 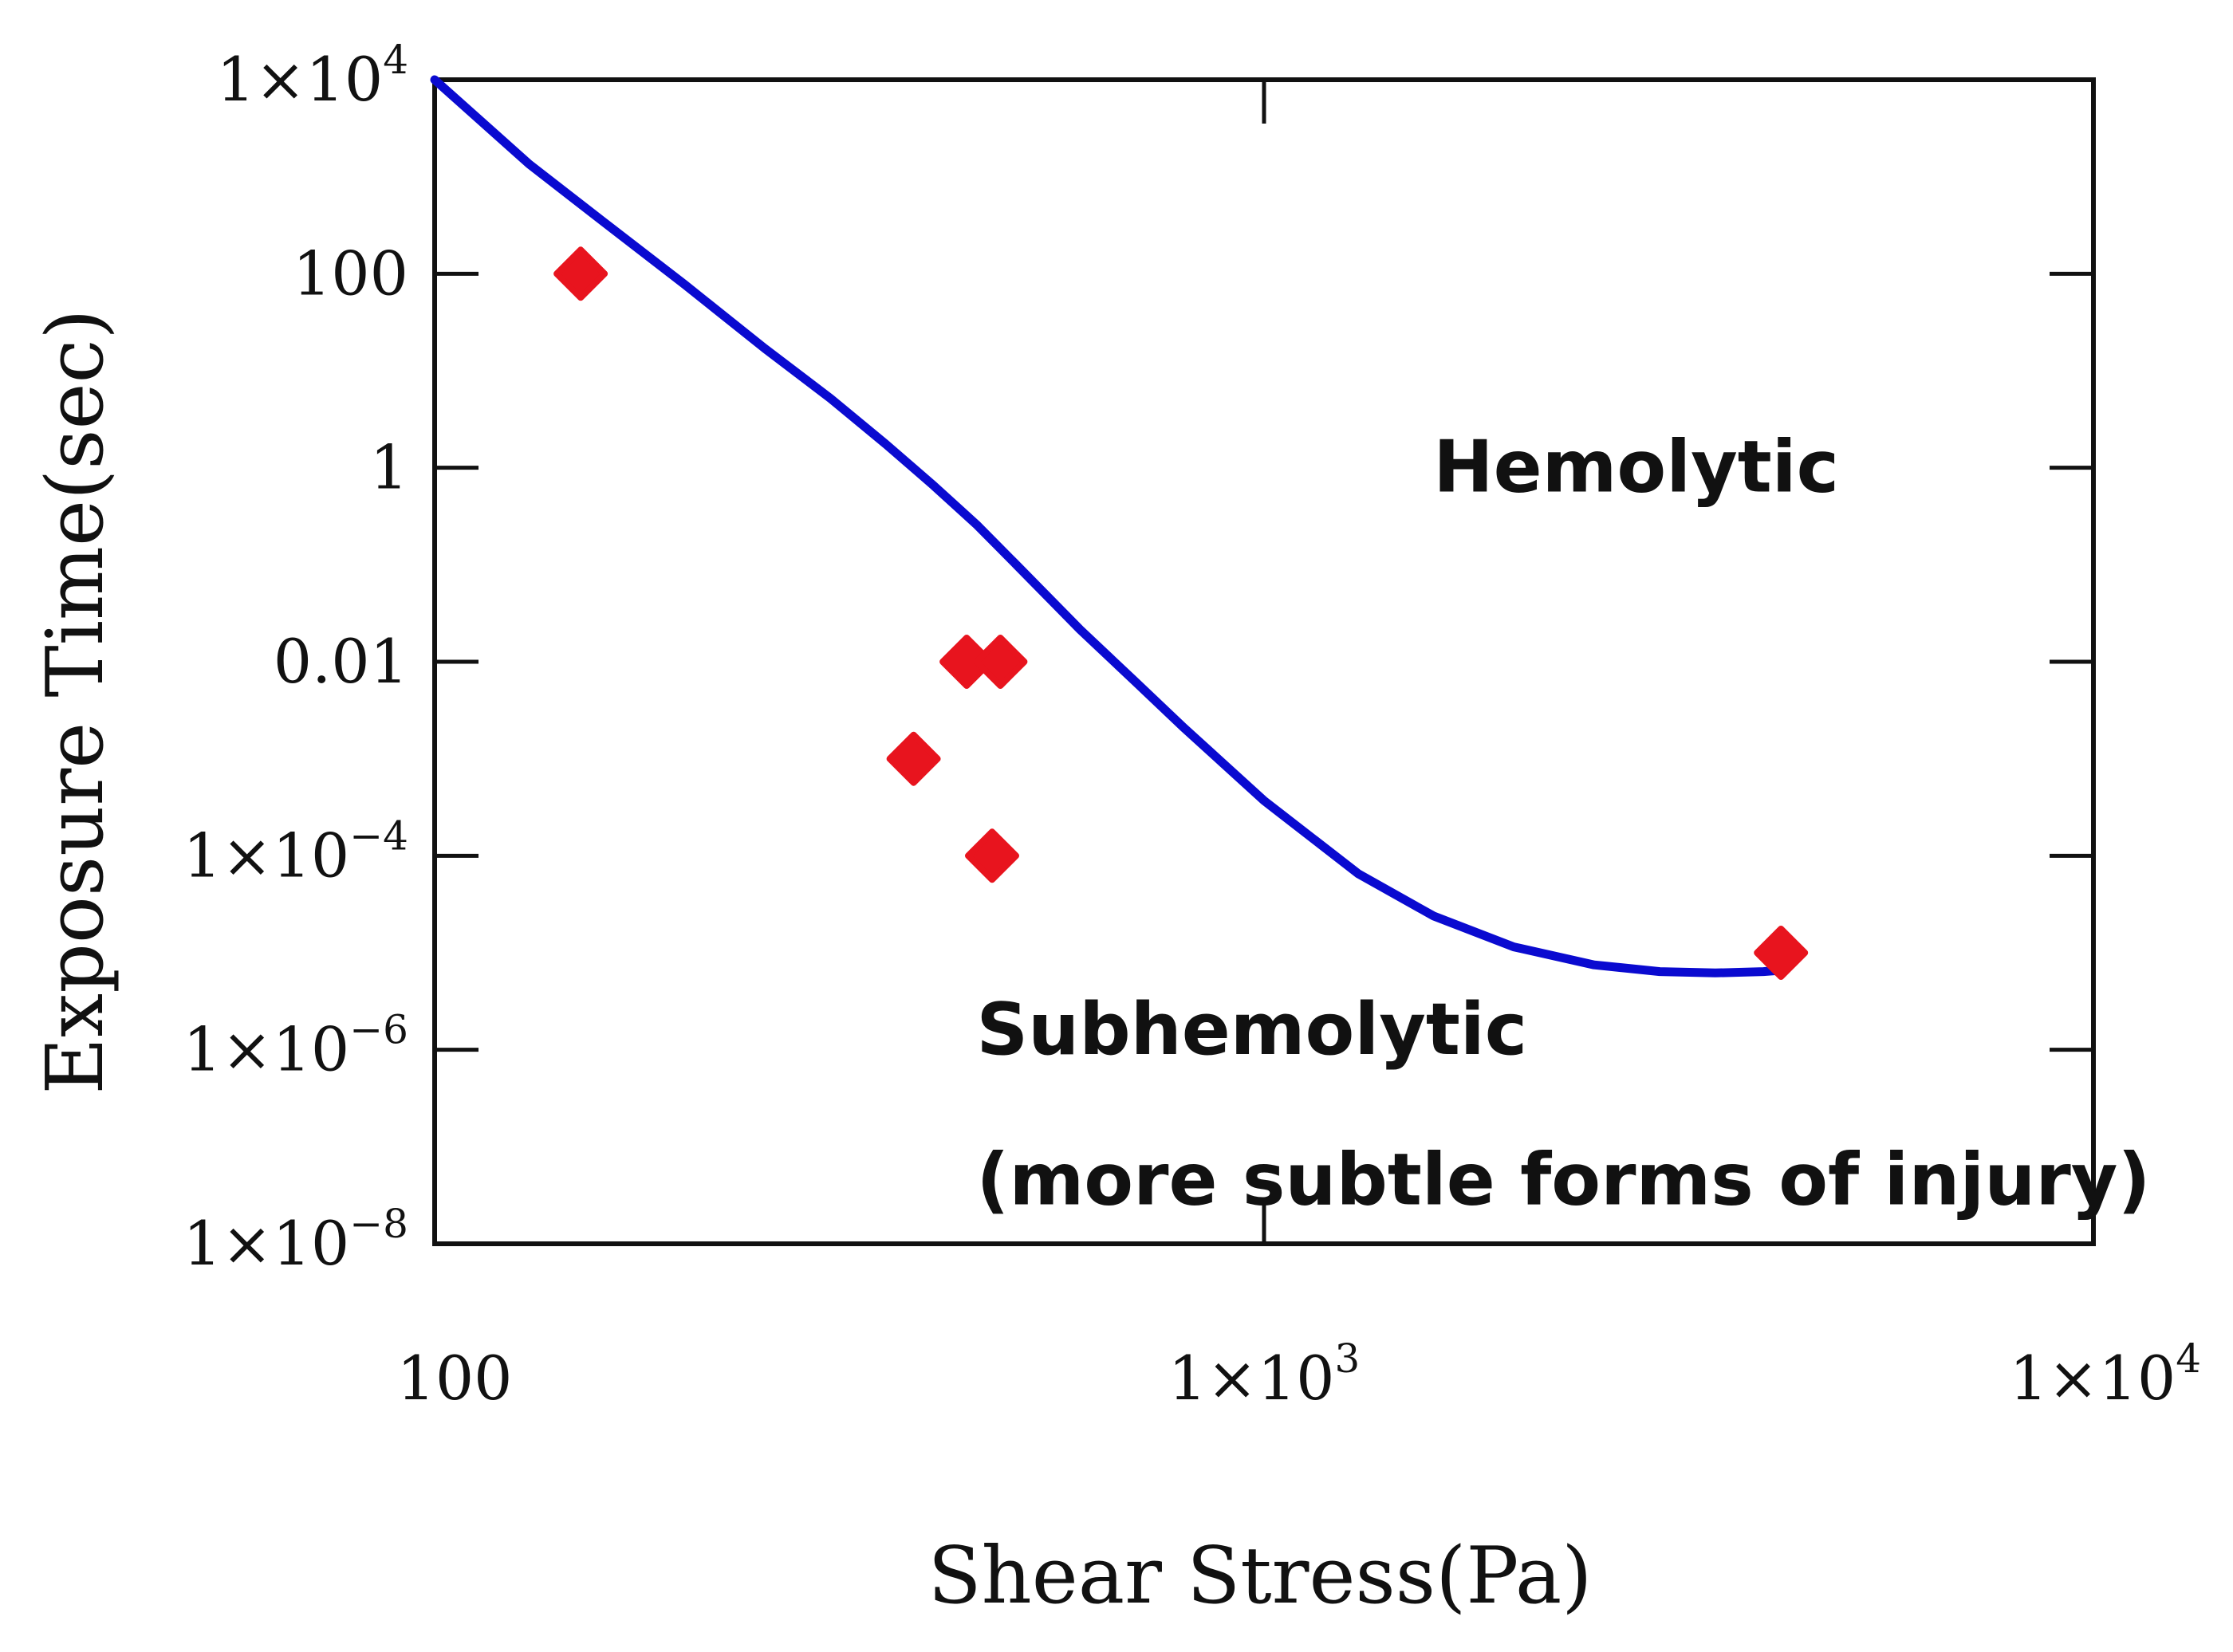 What do you see at coordinates (1251, 1030) in the screenshot?
I see `subhemolytic-label: Subhemolytic` at bounding box center [1251, 1030].